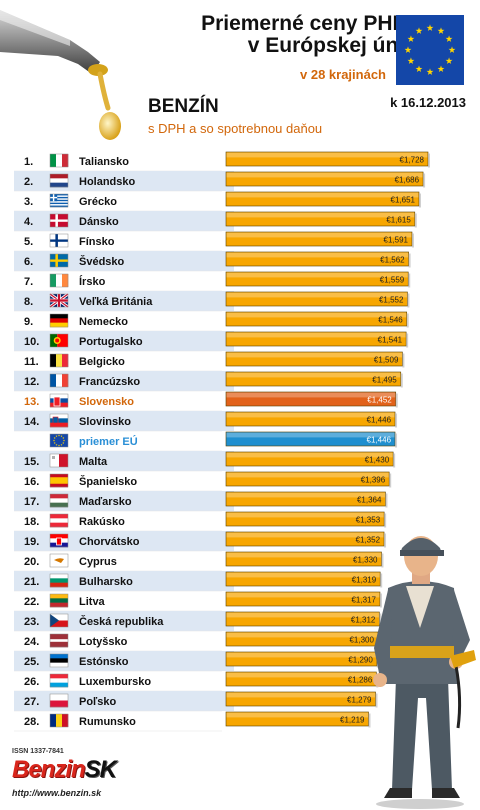  Describe the element at coordinates (360, 680) in the screenshot. I see `value-label: €1,286` at that location.